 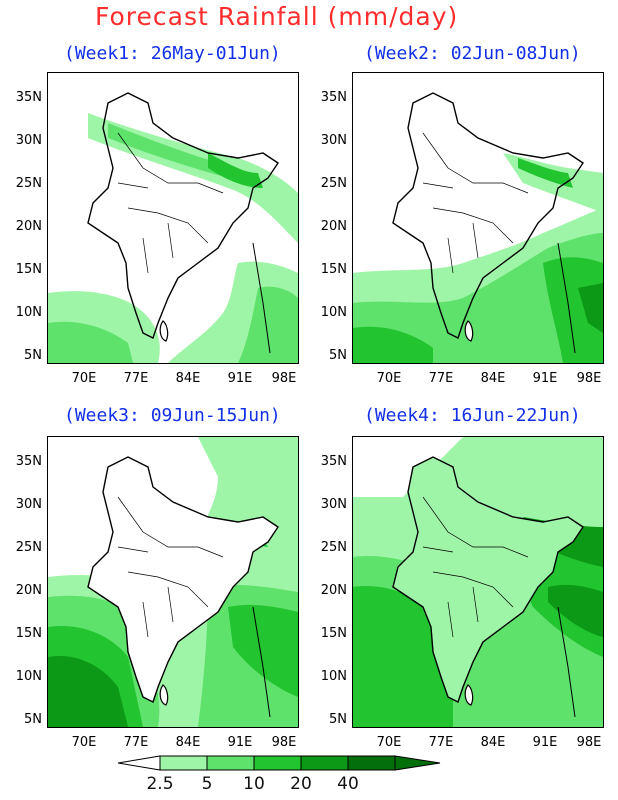 I want to click on panel-title-week4: (Week4: 16Jun-22Jun), so click(x=472, y=415).